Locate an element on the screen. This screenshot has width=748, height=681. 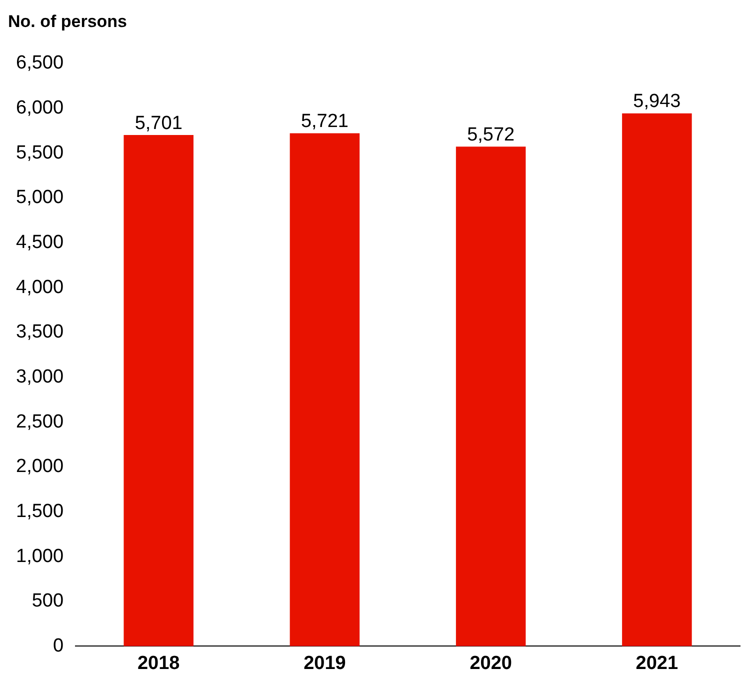
x-tick-label: 2020 is located at coordinates (491, 663).